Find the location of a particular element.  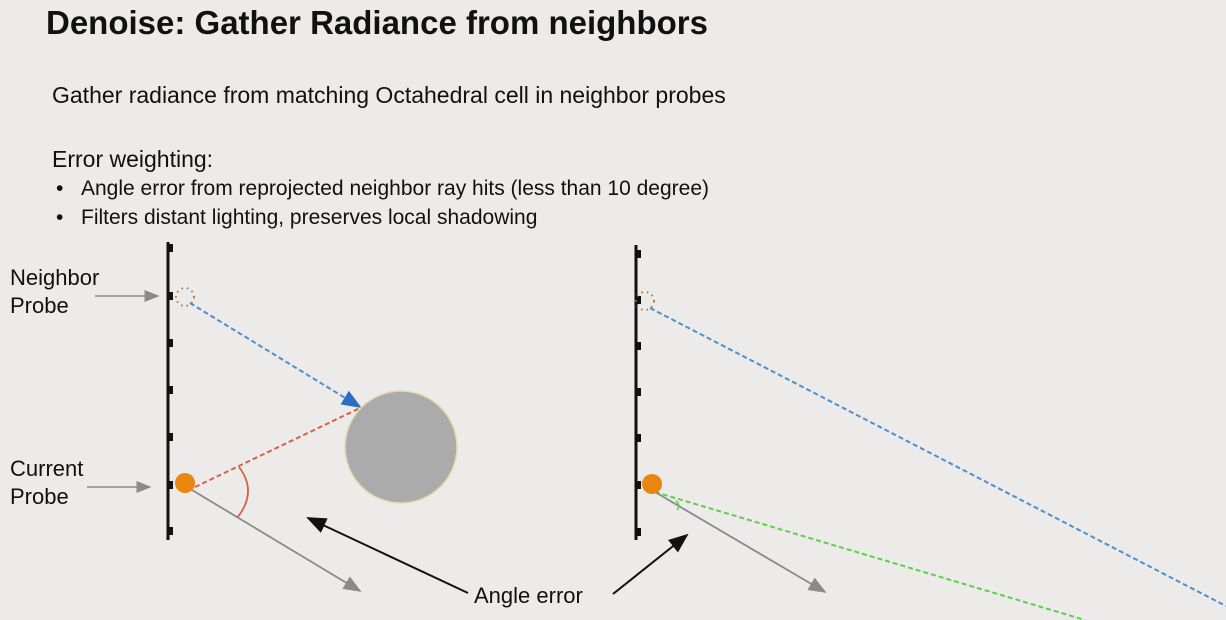

current-reprojected-ray is located at coordinates (277, 447).